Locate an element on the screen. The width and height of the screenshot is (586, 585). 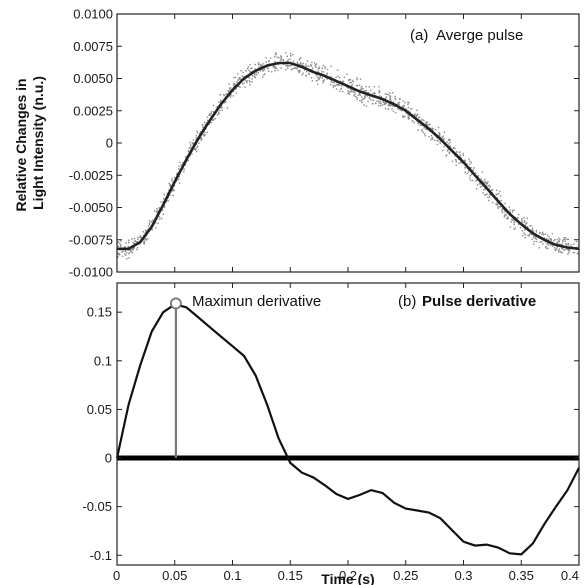
x-tick-label: 0.25 is located at coordinates (405, 575).